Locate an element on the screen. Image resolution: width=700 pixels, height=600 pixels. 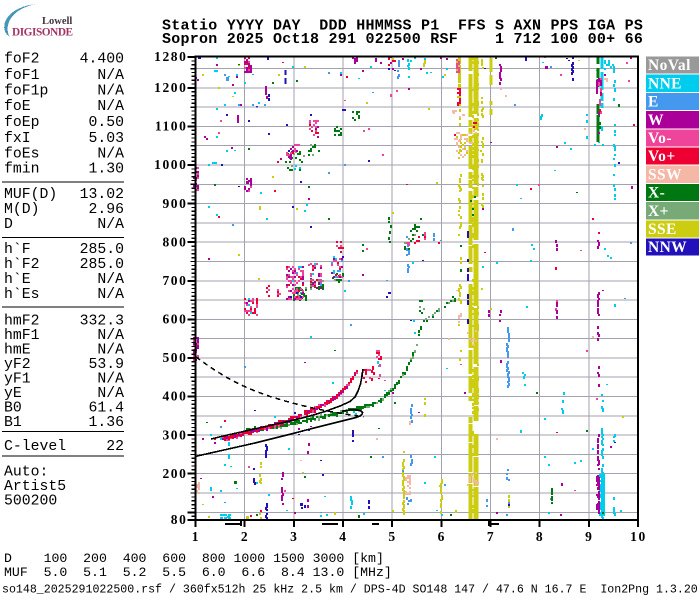
svg-text: SSW is located at coordinates (665, 174).